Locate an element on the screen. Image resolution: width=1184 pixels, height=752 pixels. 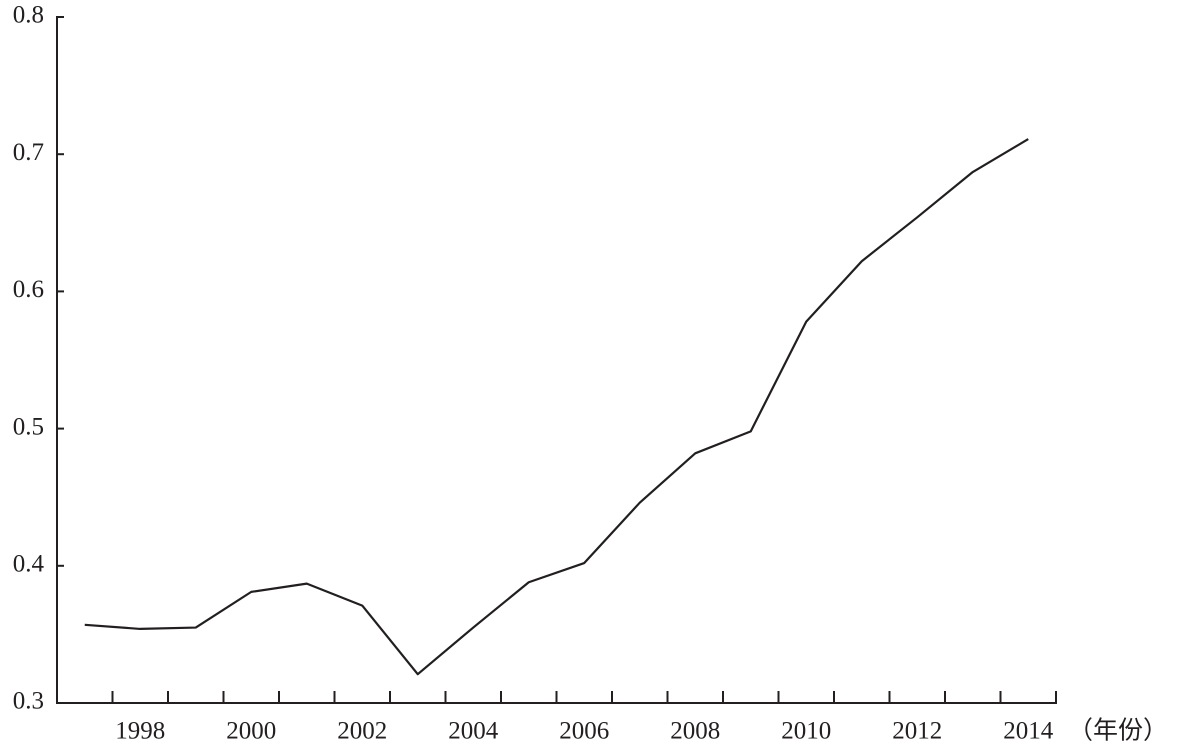
x-tick-label: 2000 is located at coordinates (251, 731).